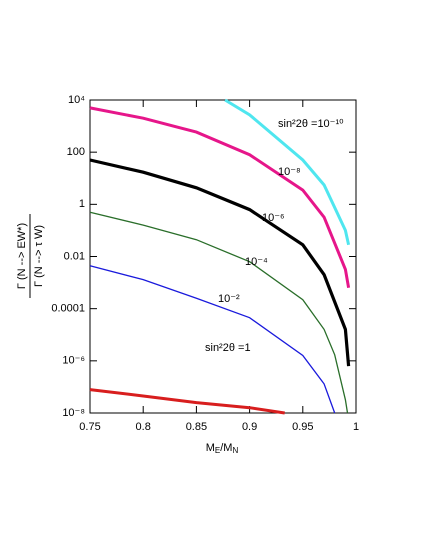 The width and height of the screenshot is (428, 554). I want to click on y-tick-label: 100, so click(76, 152).